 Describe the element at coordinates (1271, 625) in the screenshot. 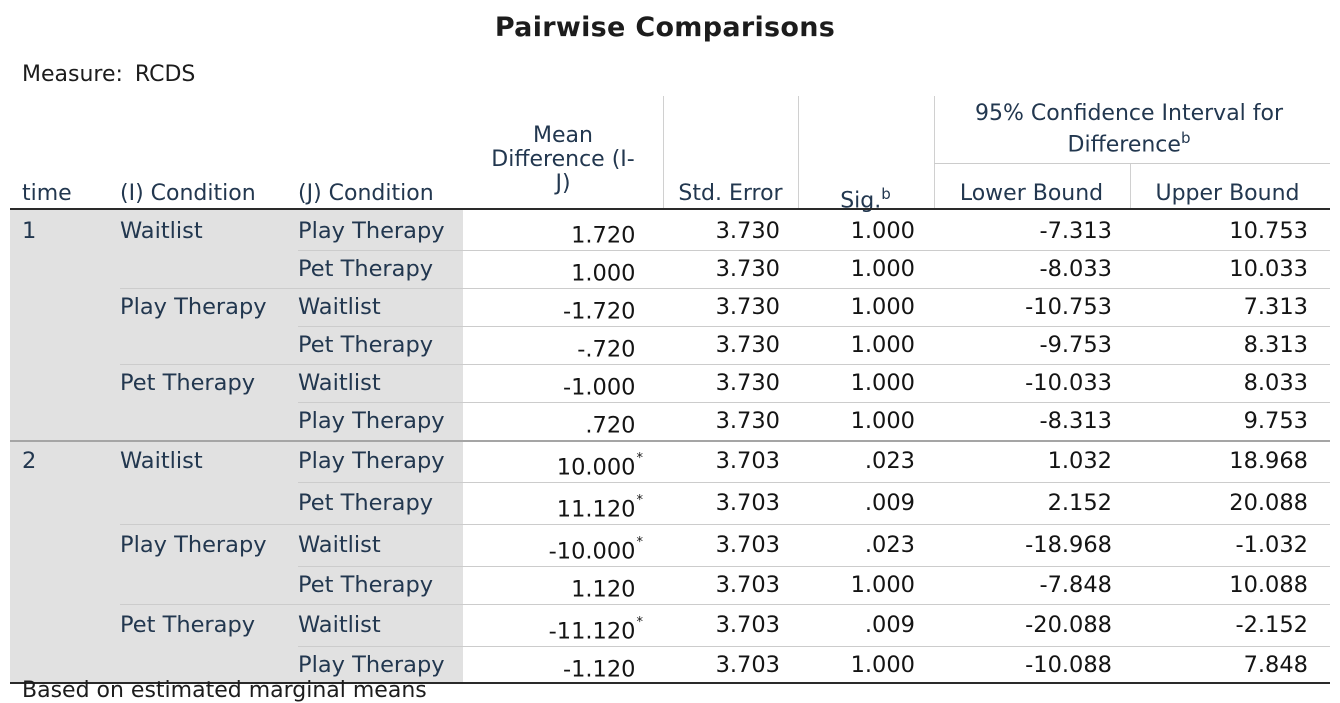

I see `cell-upper-bound: -2.152` at that location.